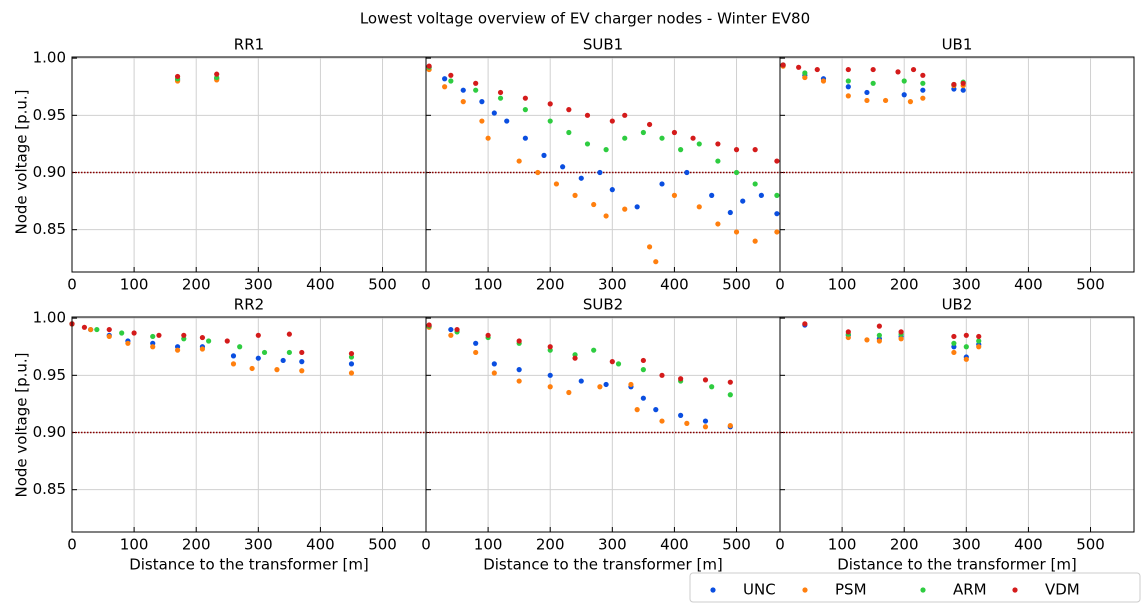  Describe the element at coordinates (49, 229) in the screenshot. I see `y-tick-label: 0.85` at that location.